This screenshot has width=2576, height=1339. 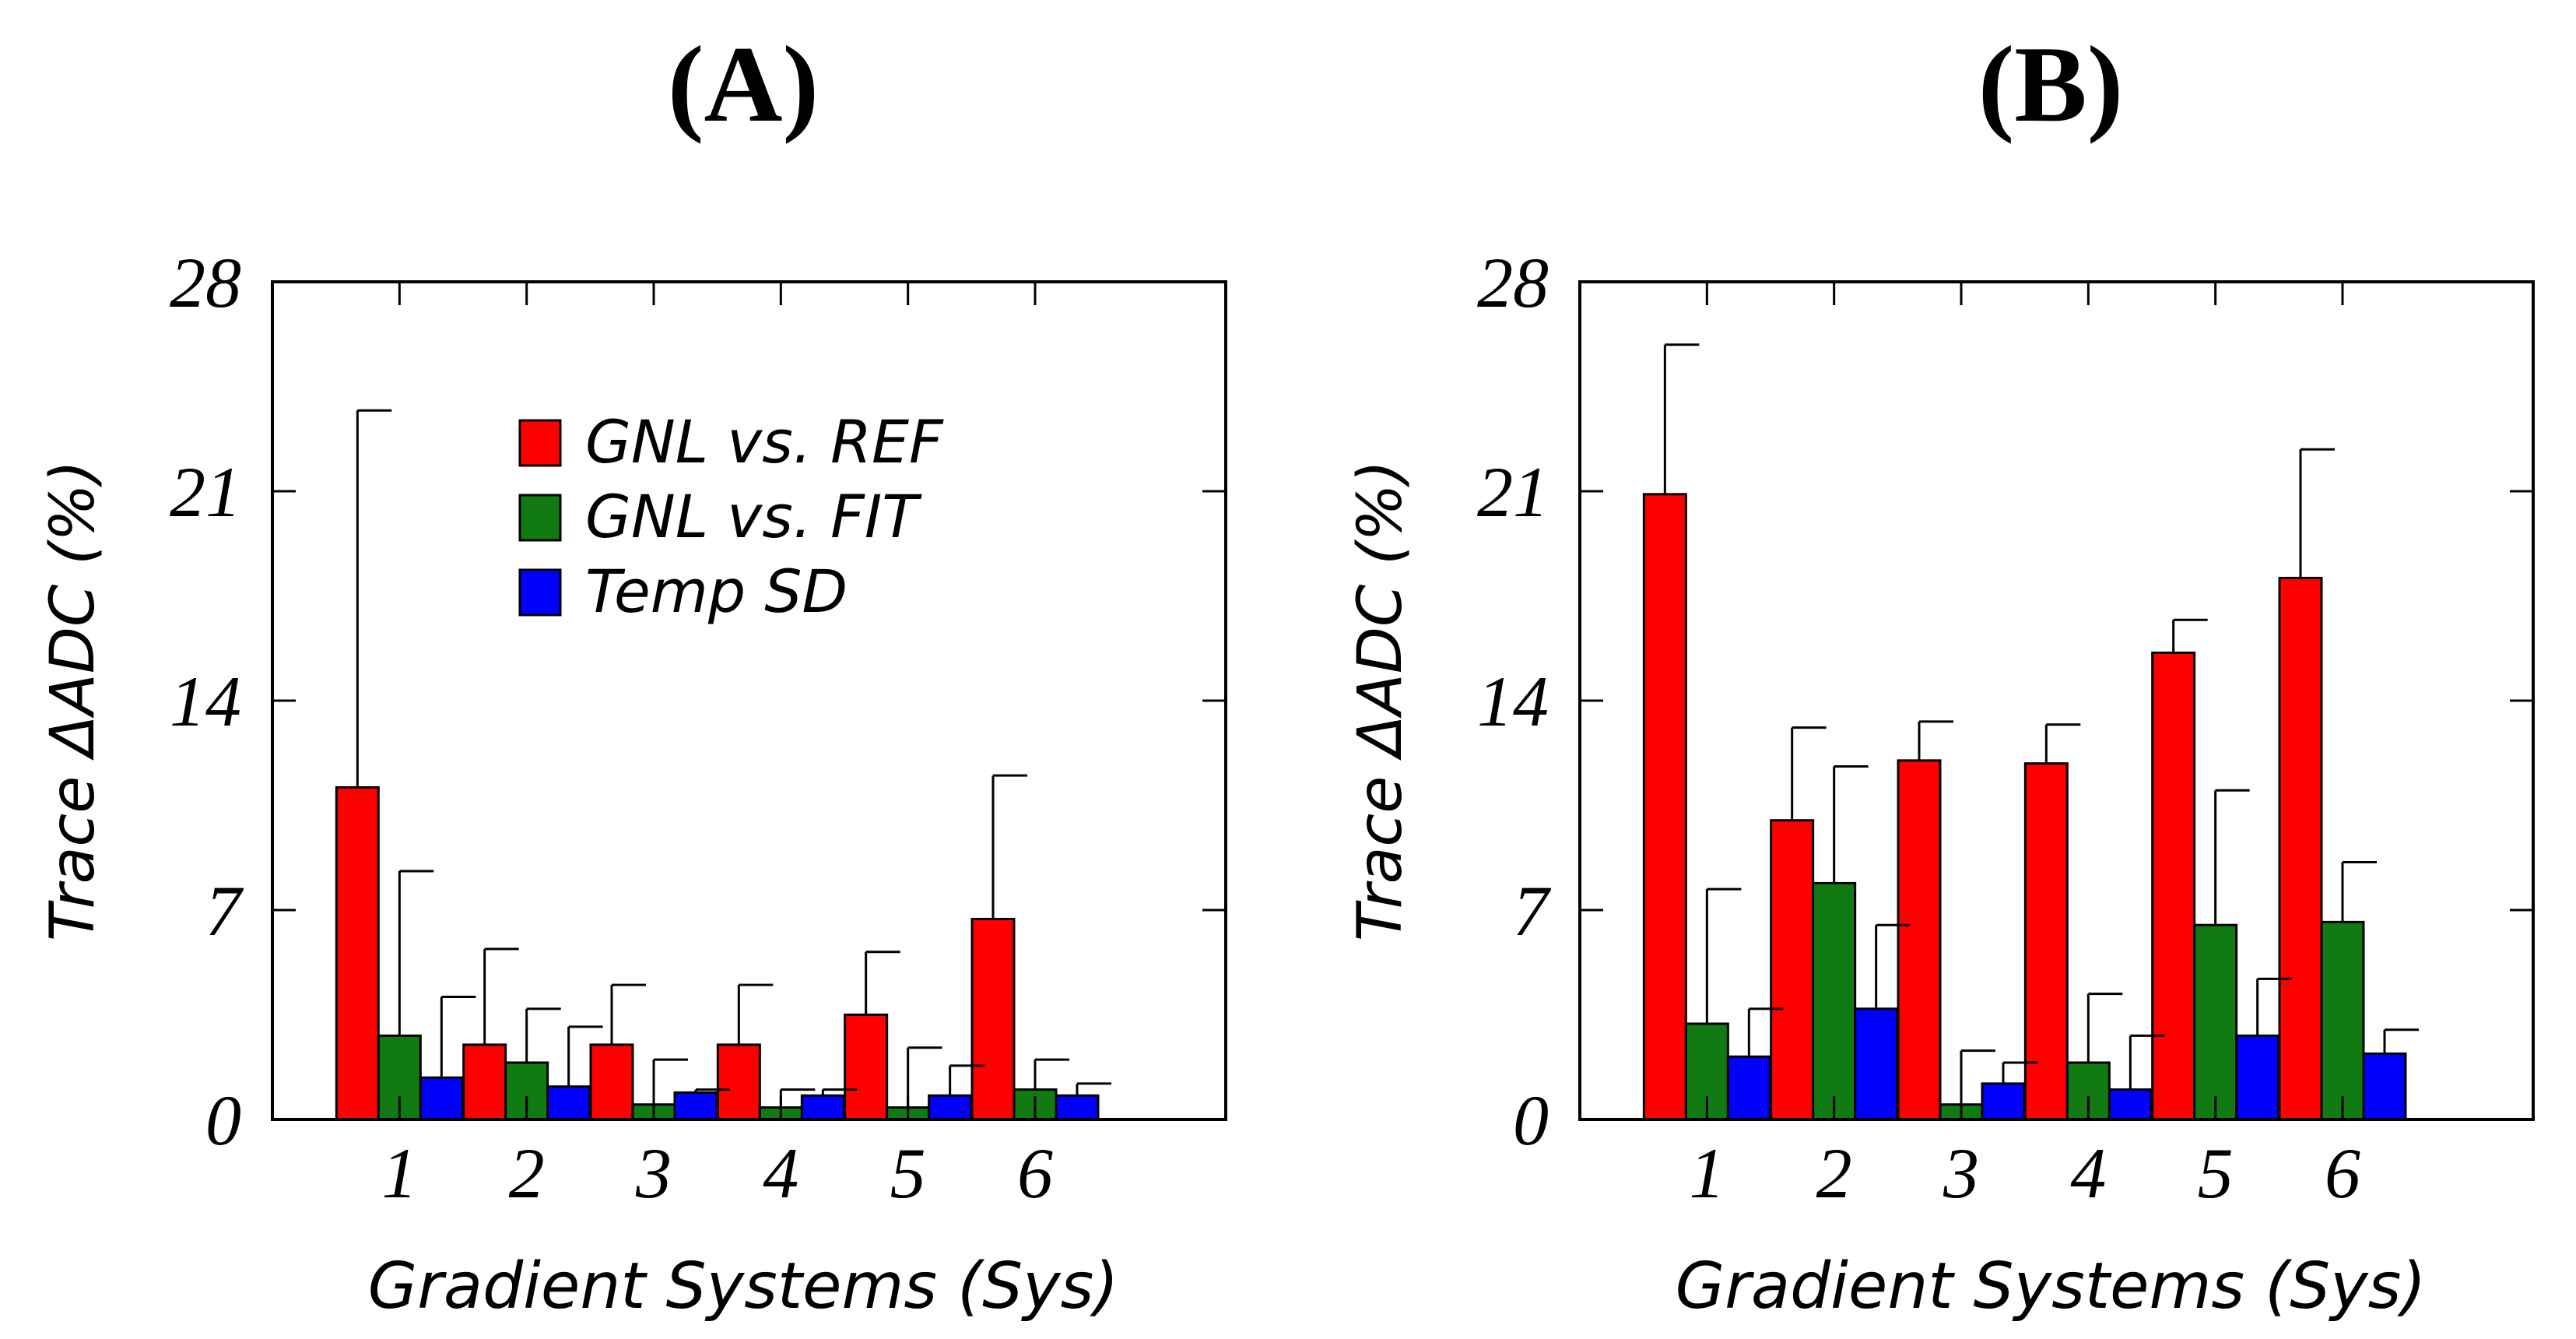 I want to click on panel-b-bar-s0-c2, so click(x=1920, y=940).